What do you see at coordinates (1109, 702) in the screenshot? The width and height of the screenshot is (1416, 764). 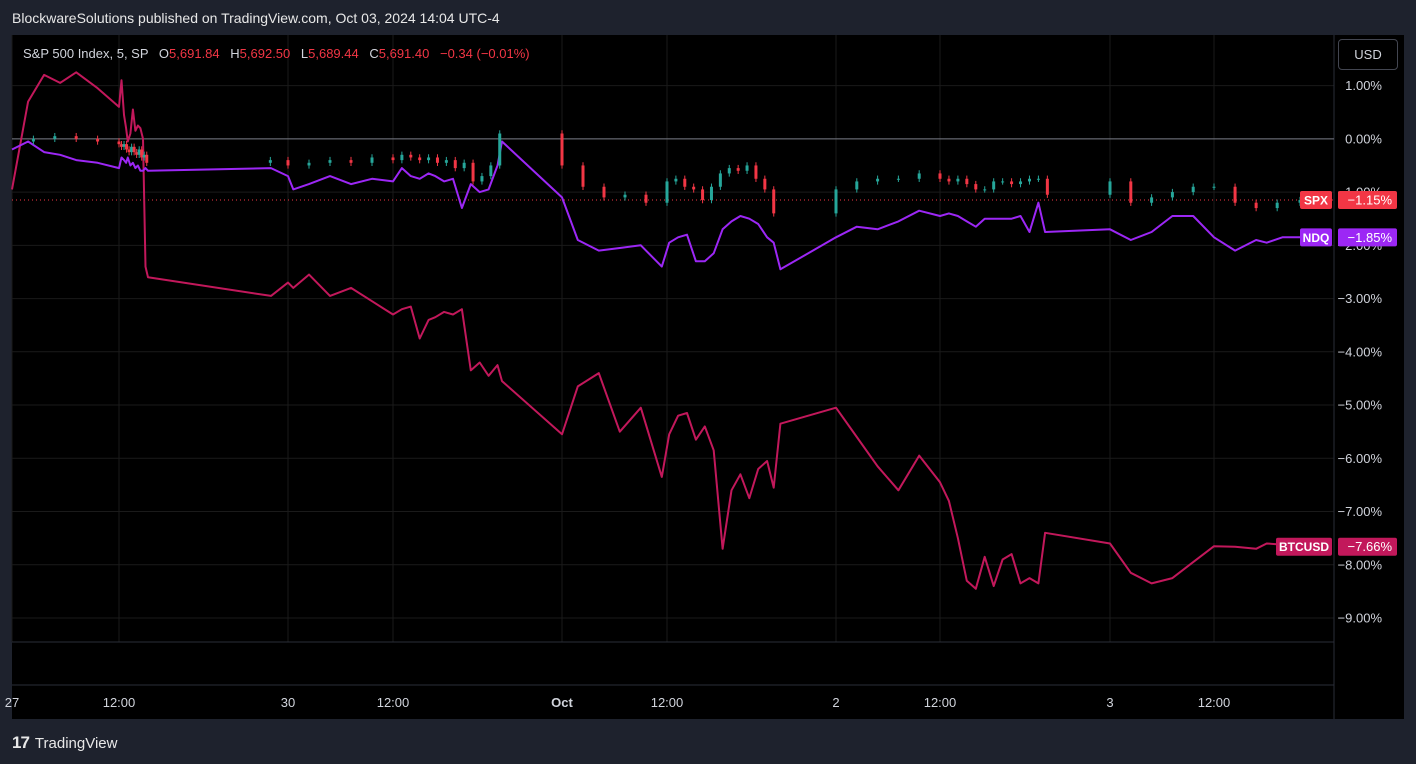 I see `x-tick-label: 3` at bounding box center [1109, 702].